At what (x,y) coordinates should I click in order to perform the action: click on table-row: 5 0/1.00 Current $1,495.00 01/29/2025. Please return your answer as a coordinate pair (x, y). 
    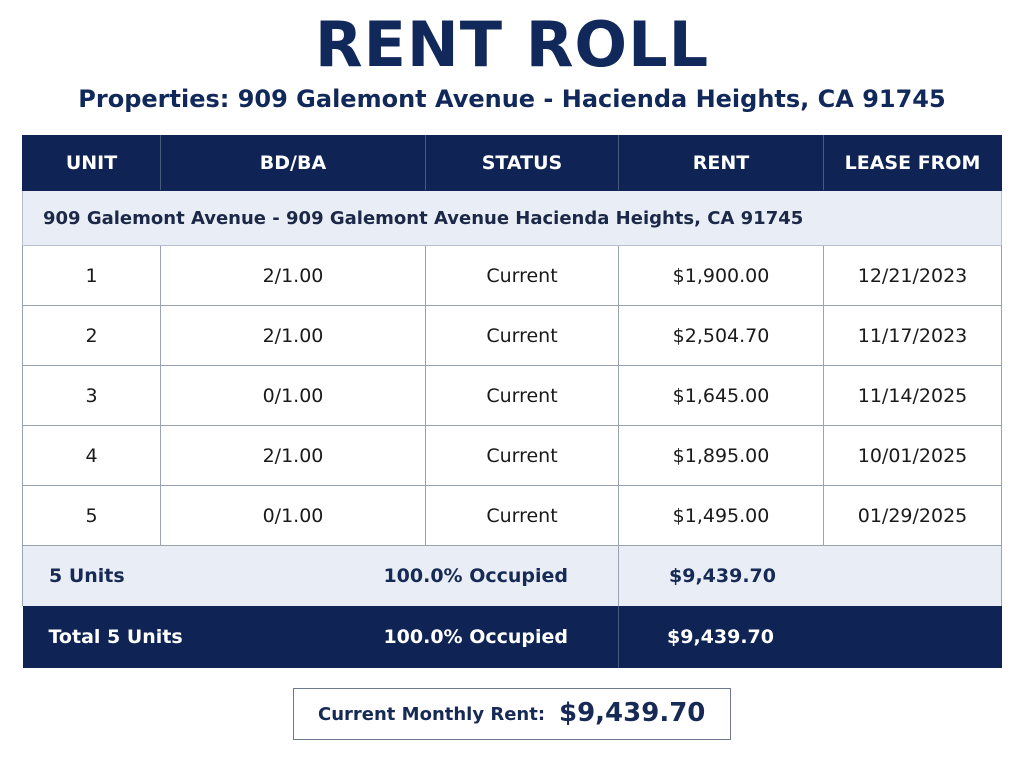
    Looking at the image, I should click on (512, 515).